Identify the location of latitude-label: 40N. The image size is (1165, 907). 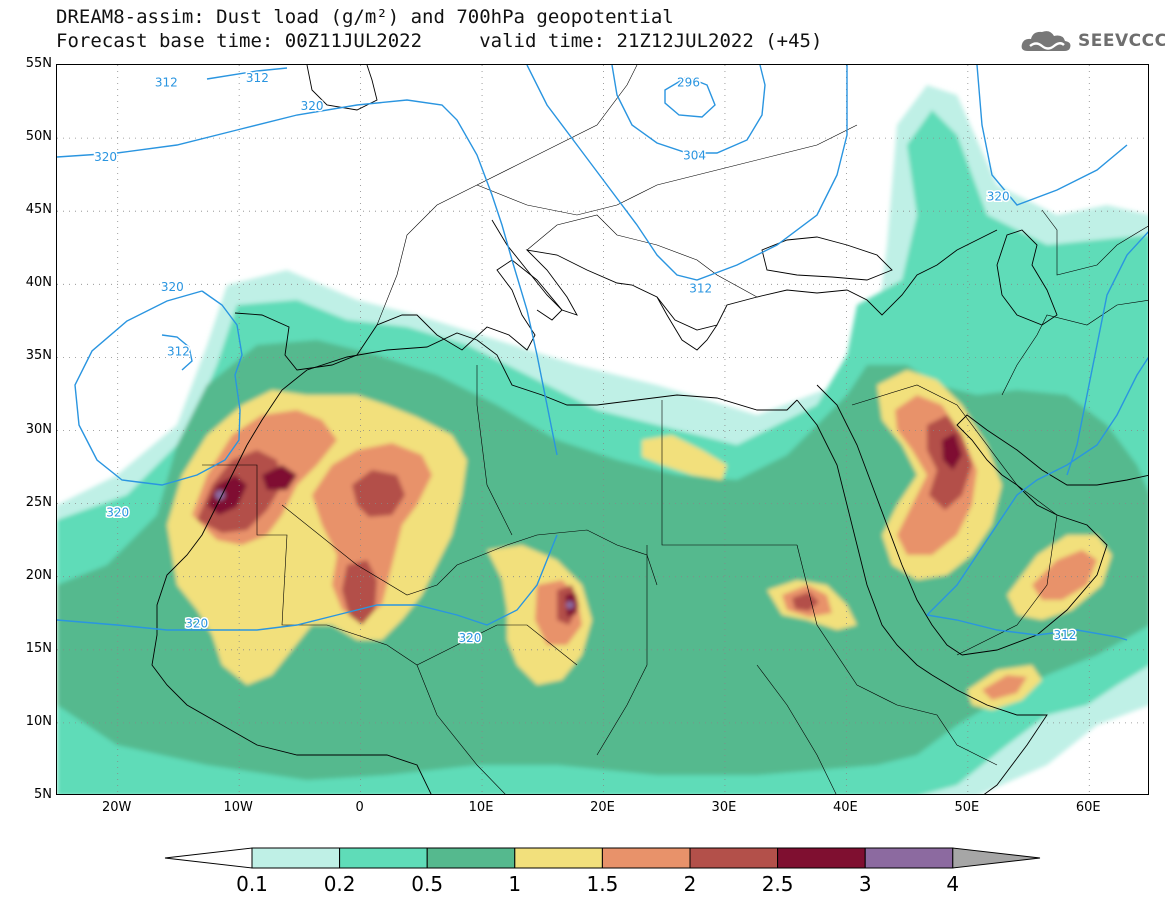
(38, 283).